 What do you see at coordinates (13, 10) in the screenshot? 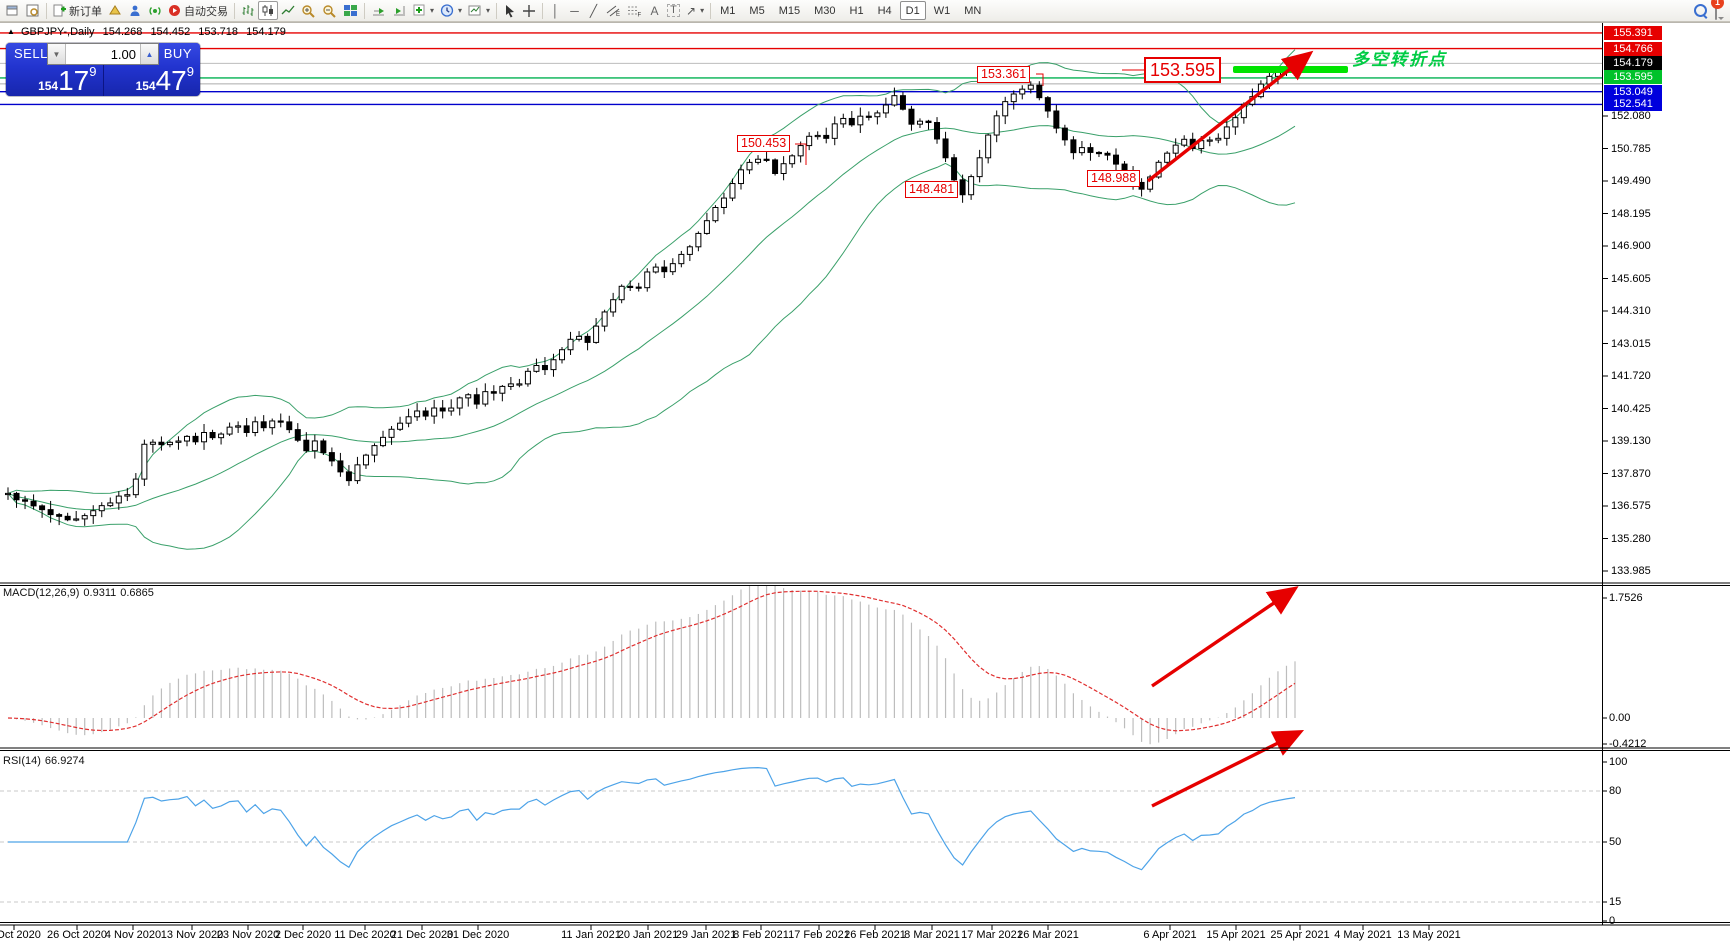
I see `new-window-icon` at bounding box center [13, 10].